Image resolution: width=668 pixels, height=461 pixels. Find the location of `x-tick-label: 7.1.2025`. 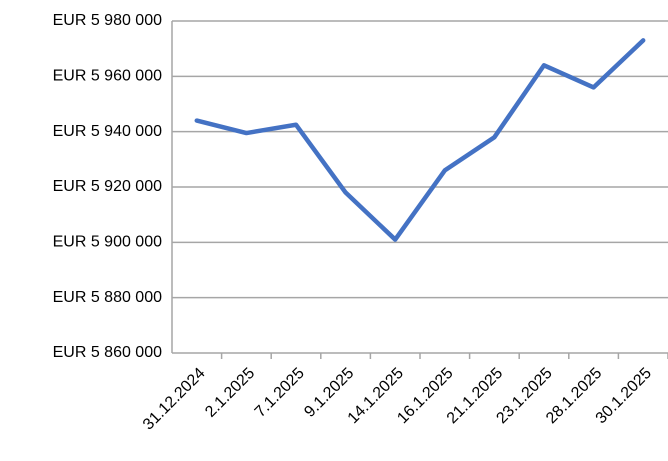

x-tick-label: 7.1.2025 is located at coordinates (280, 393).